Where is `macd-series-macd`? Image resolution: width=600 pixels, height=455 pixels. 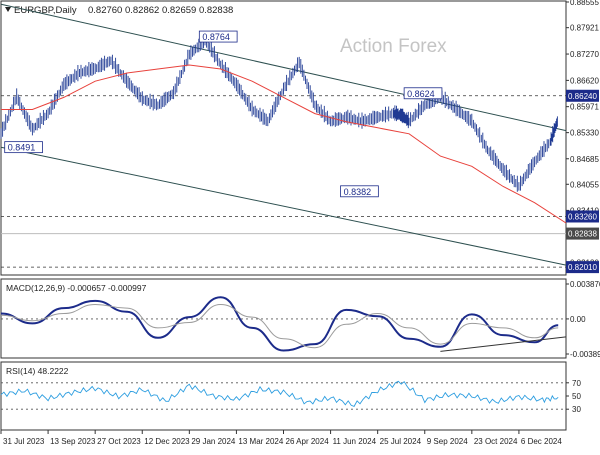 macd-series-macd is located at coordinates (279, 324).